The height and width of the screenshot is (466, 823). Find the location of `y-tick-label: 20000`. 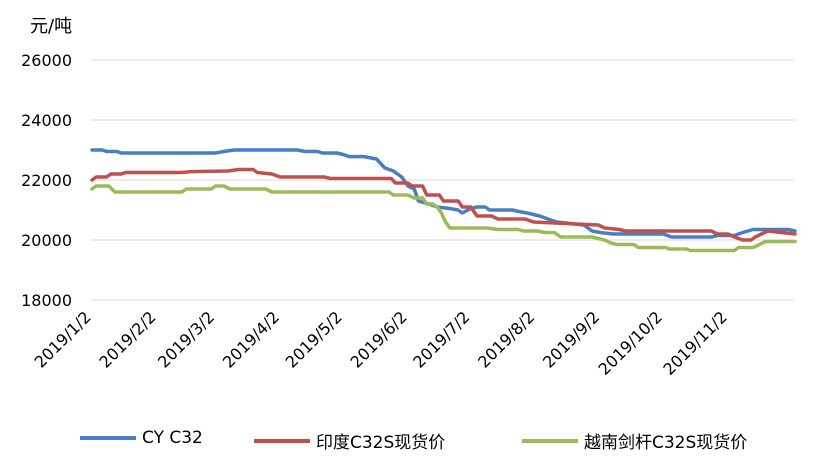

y-tick-label: 20000 is located at coordinates (46, 240).